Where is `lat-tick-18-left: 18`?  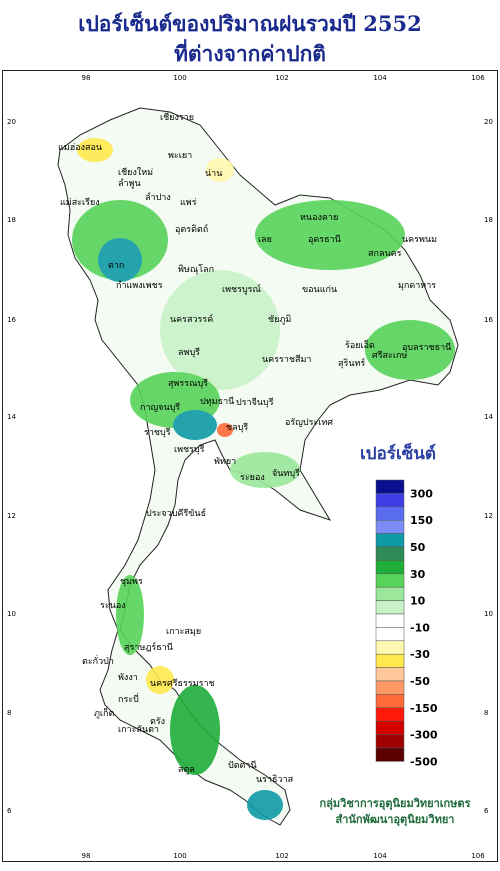 lat-tick-18-left: 18 is located at coordinates (11, 220).